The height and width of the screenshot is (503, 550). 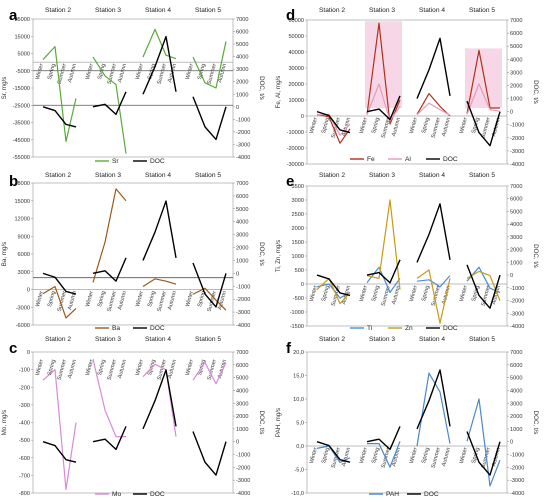 I want to click on y-axis-title: Ba, mg/s, so click(x=4, y=254).